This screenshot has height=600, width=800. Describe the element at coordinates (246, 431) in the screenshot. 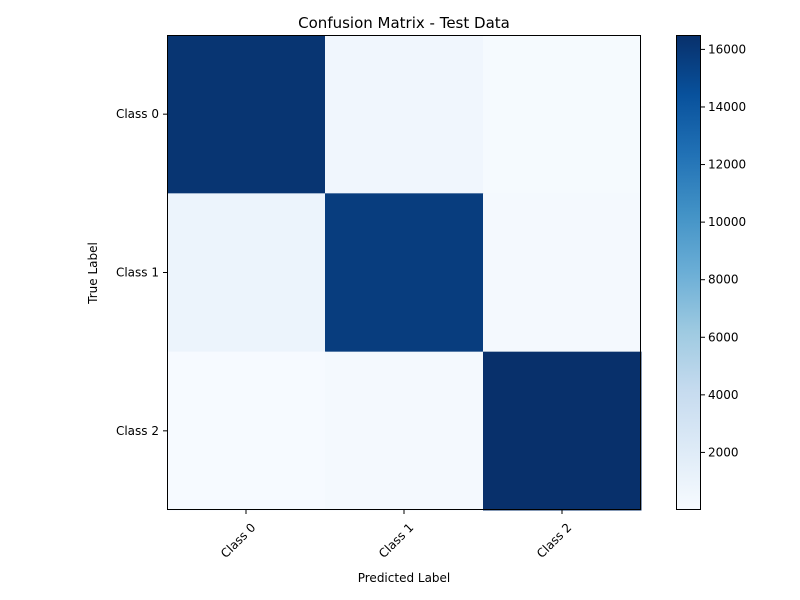

I see `heatmap-cell-r2-c0` at that location.